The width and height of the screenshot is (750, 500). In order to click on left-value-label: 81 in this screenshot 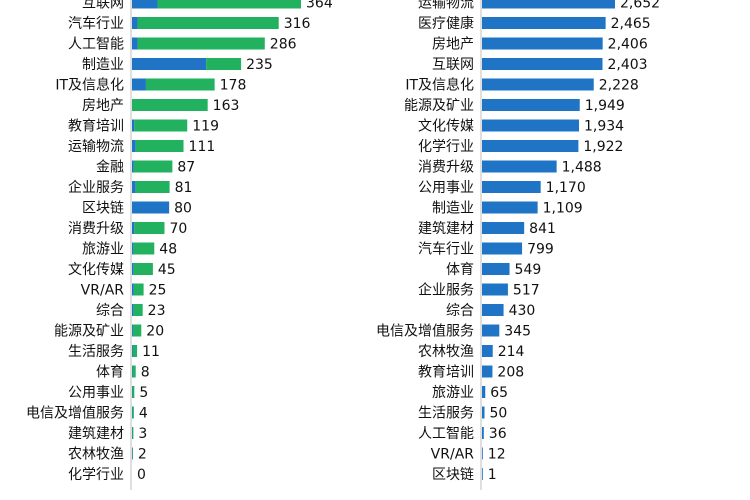, I will do `click(184, 188)`.